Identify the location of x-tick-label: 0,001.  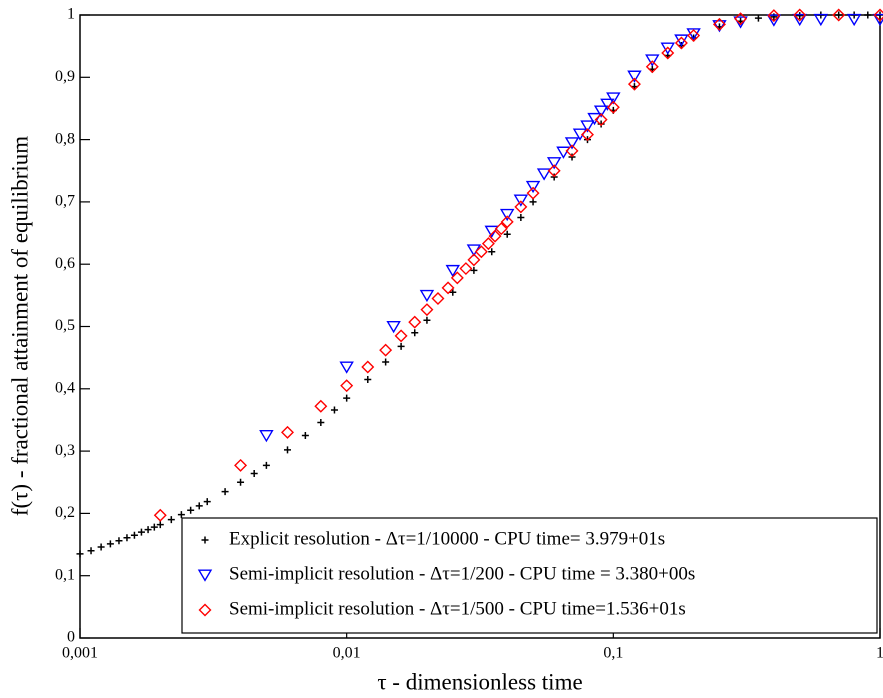
(80, 653).